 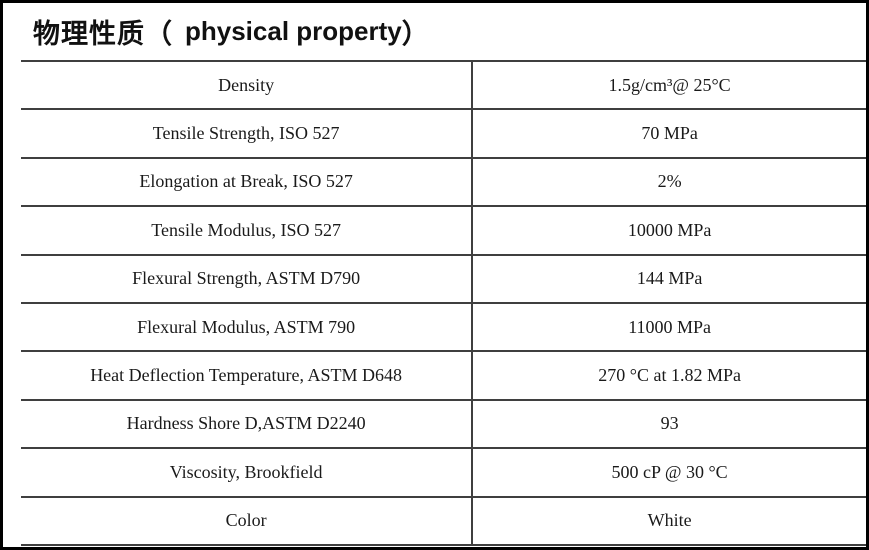 I want to click on value-cell: 93, so click(x=668, y=423).